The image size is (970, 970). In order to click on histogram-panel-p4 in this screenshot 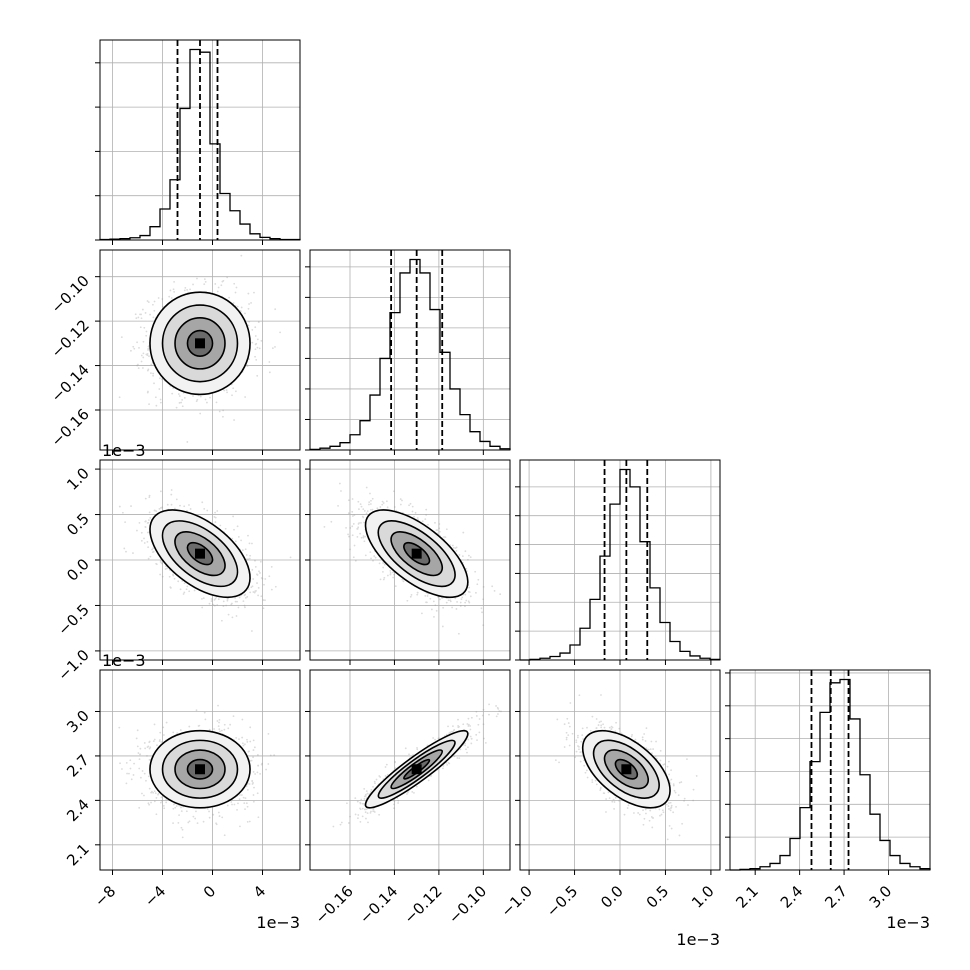, I will do `click(828, 770)`.